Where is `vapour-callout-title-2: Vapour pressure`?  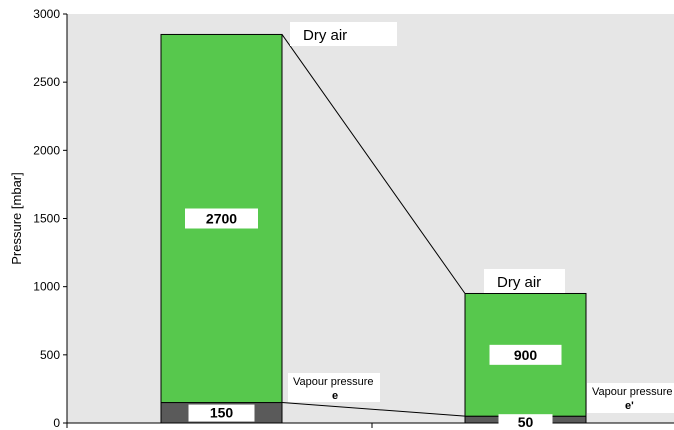 vapour-callout-title-2: Vapour pressure is located at coordinates (632, 392).